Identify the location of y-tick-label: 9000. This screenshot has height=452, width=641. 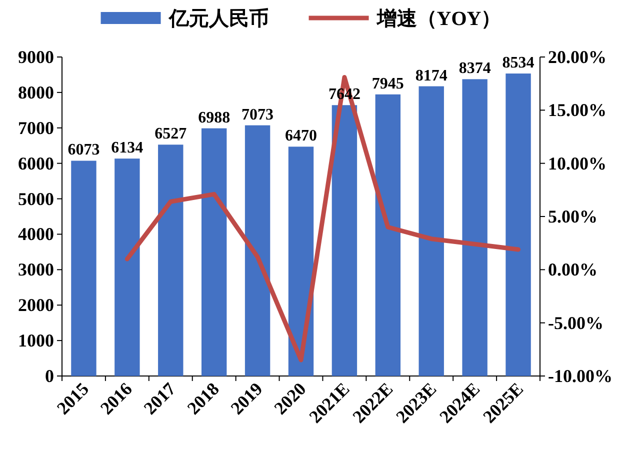
(36, 57).